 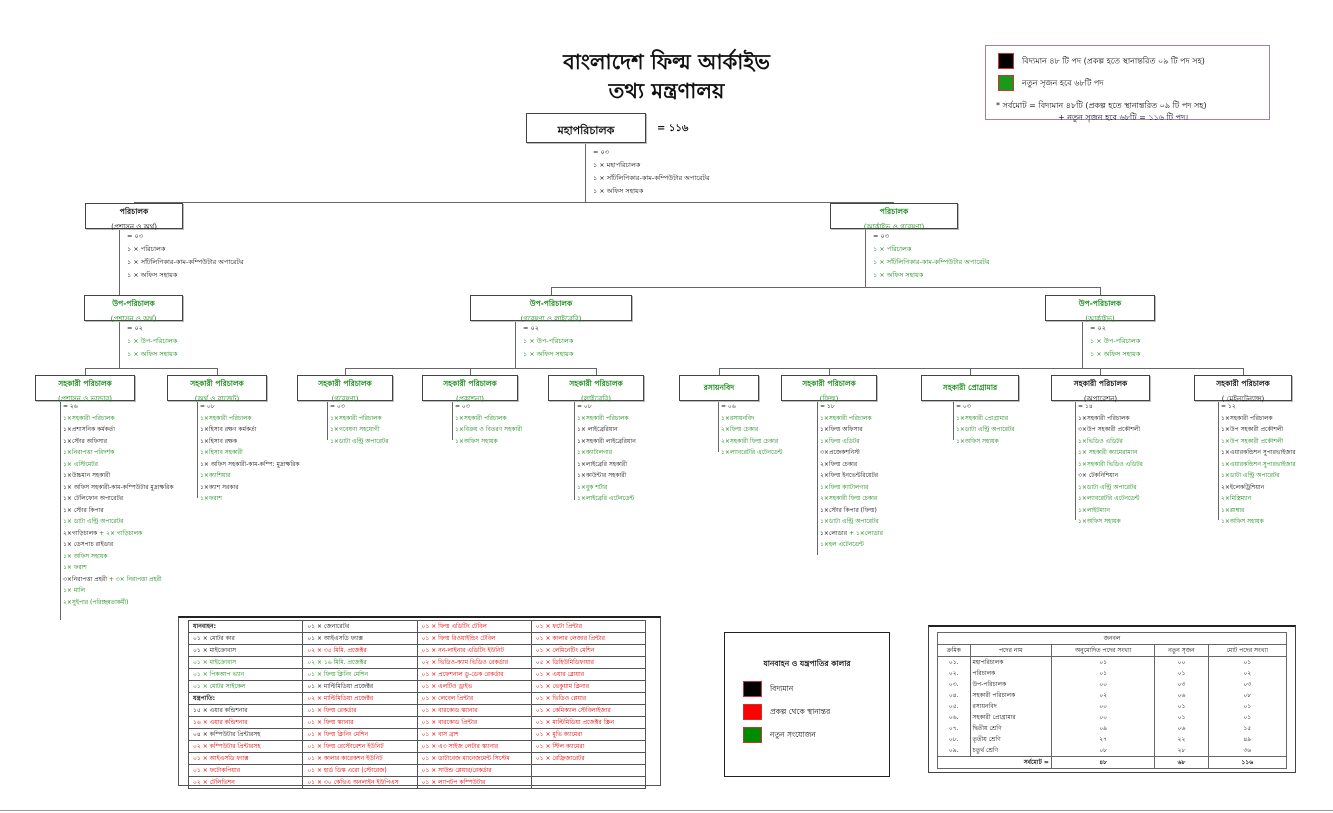 I want to click on staff-list-item: ১× অফিস সহকারী-কাম-কম্পি: মুদ্রাক্ষরিক, so click(x=250, y=465).